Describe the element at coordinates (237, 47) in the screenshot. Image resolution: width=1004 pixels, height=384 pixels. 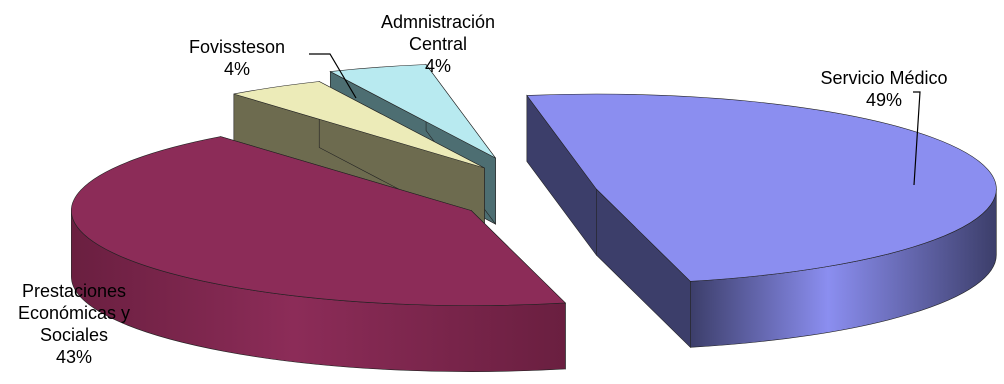
I see `slice-label-name: Fovissteson` at that location.